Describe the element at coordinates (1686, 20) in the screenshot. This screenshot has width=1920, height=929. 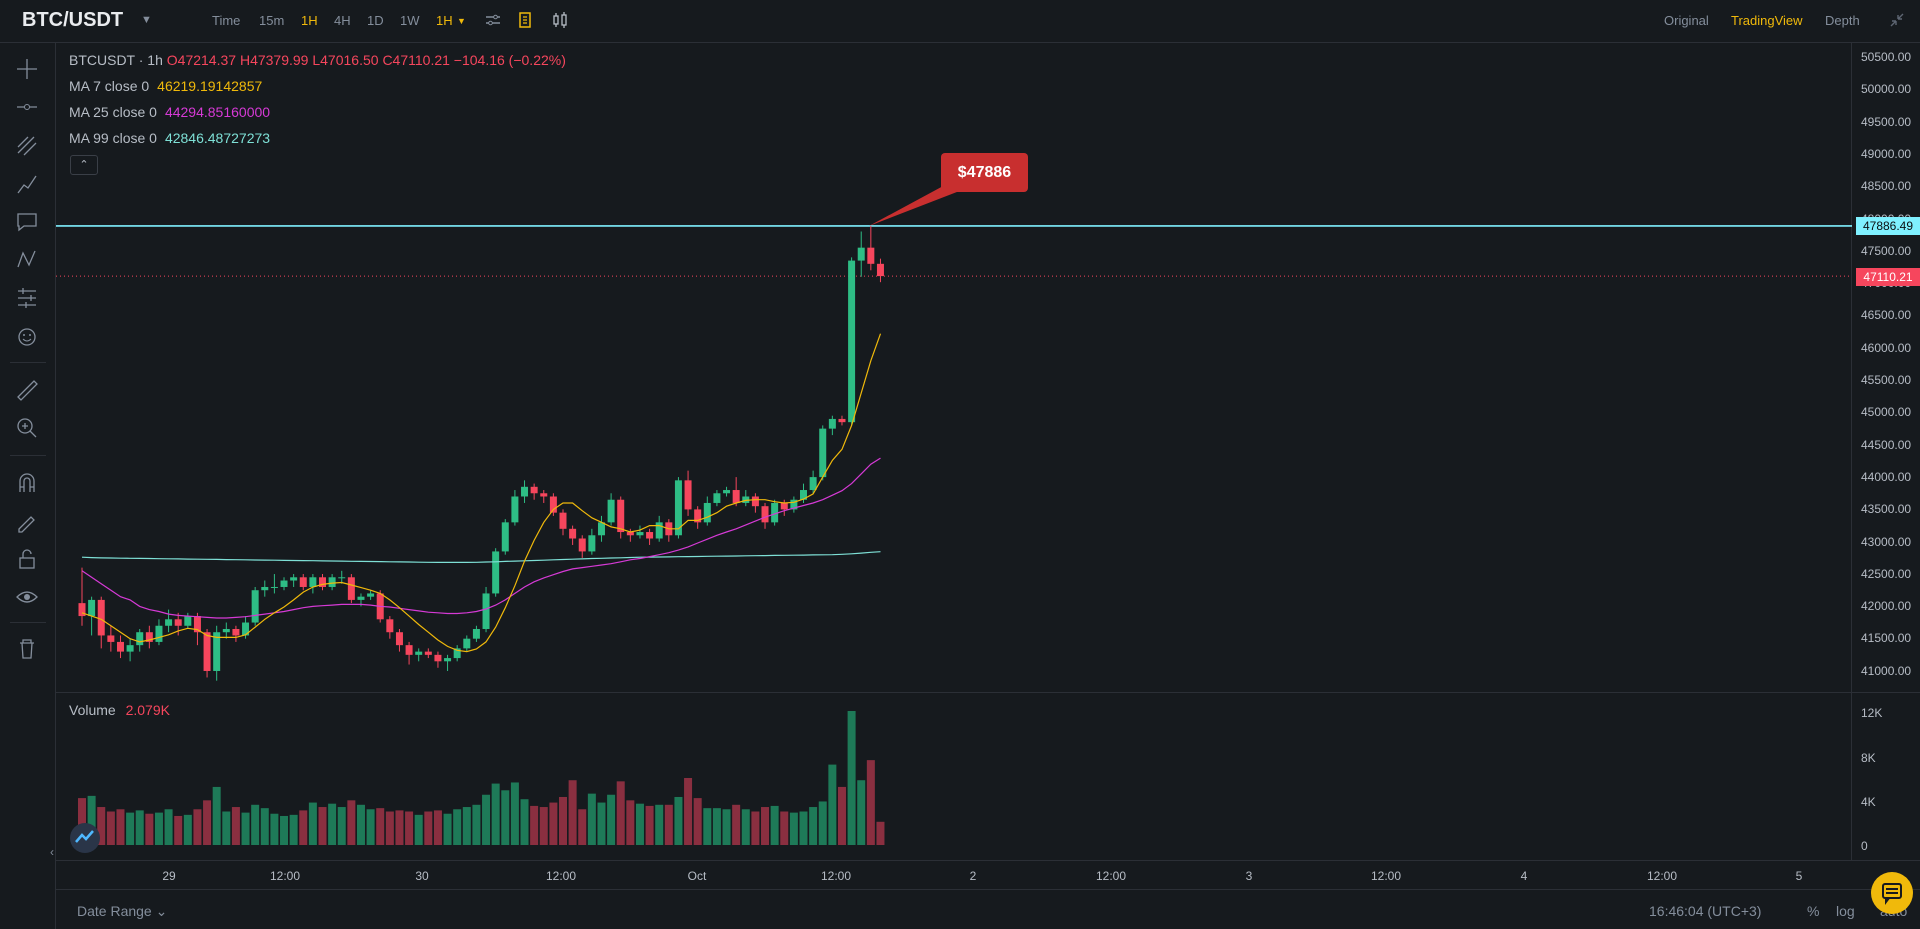
I see `view-original: Original` at that location.